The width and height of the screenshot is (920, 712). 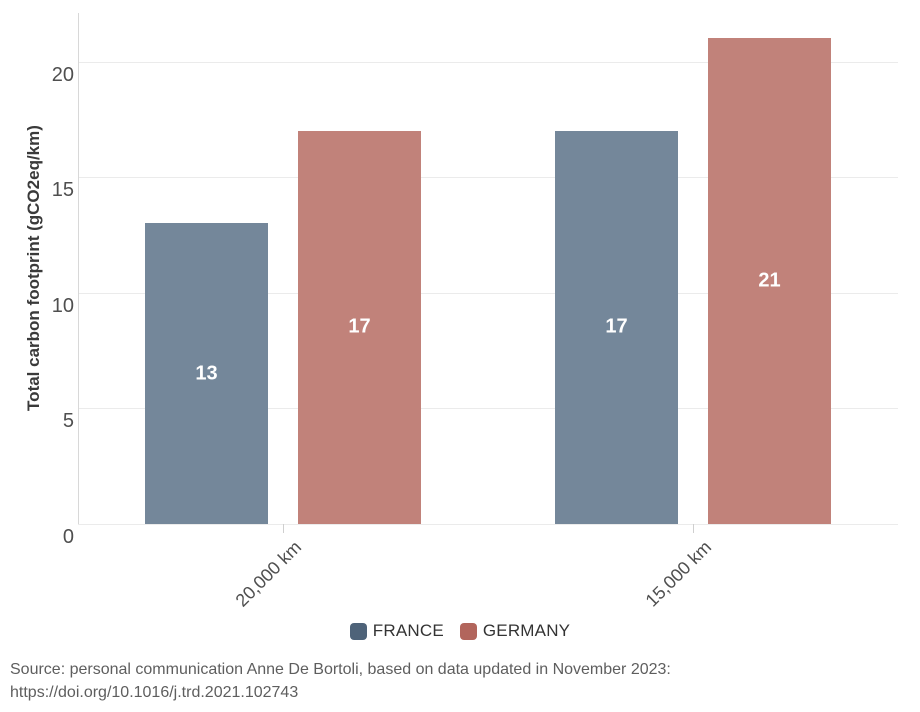 What do you see at coordinates (33, 268) in the screenshot?
I see `y-axis-title: Total carbon footprint (gCO2eq/km)` at bounding box center [33, 268].